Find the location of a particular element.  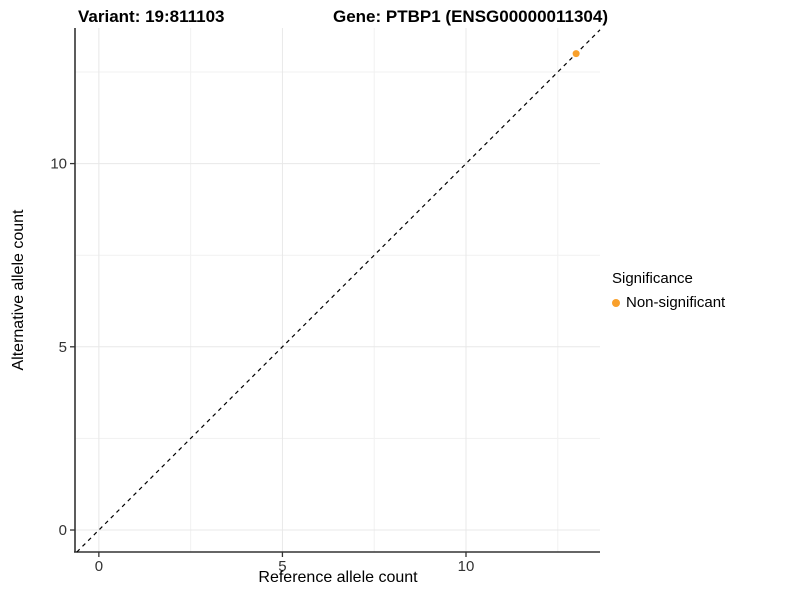

legend-entry-label: Non-significant is located at coordinates (676, 302).